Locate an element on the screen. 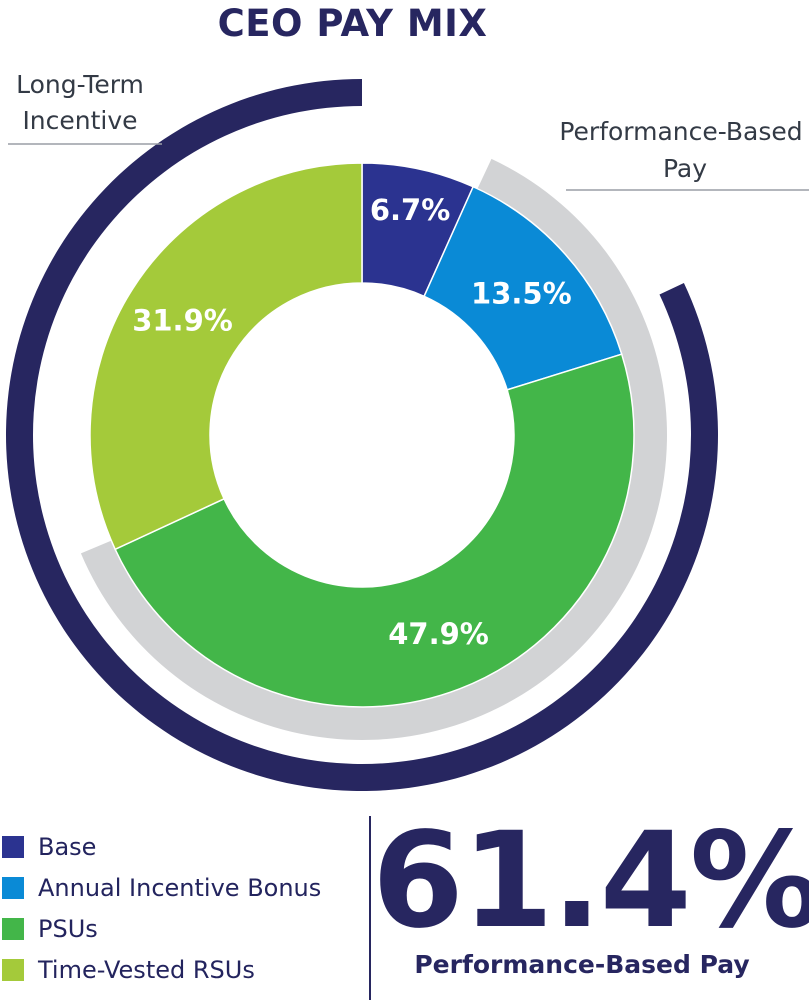  slice-label-annual-incentive-bonus: 13.5% is located at coordinates (521, 294).